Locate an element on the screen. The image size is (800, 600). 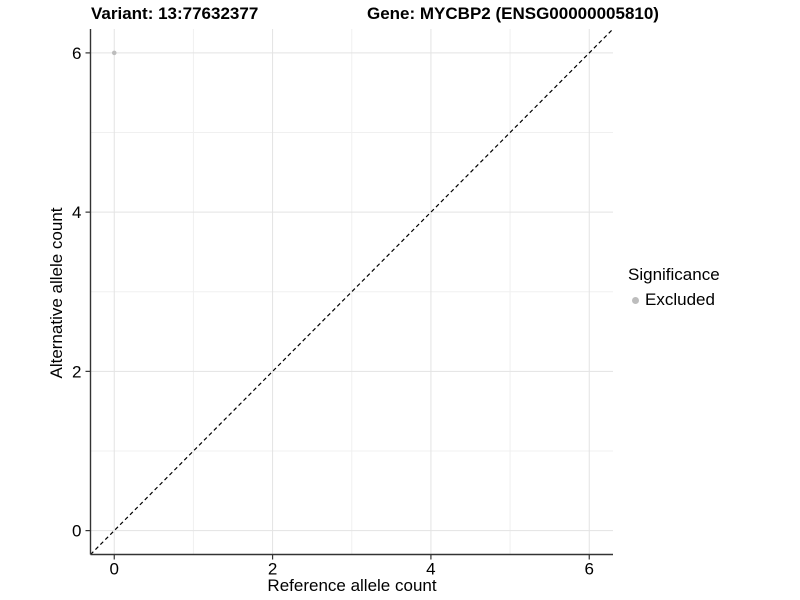
x-axis-title: Reference allele count is located at coordinates (352, 585).